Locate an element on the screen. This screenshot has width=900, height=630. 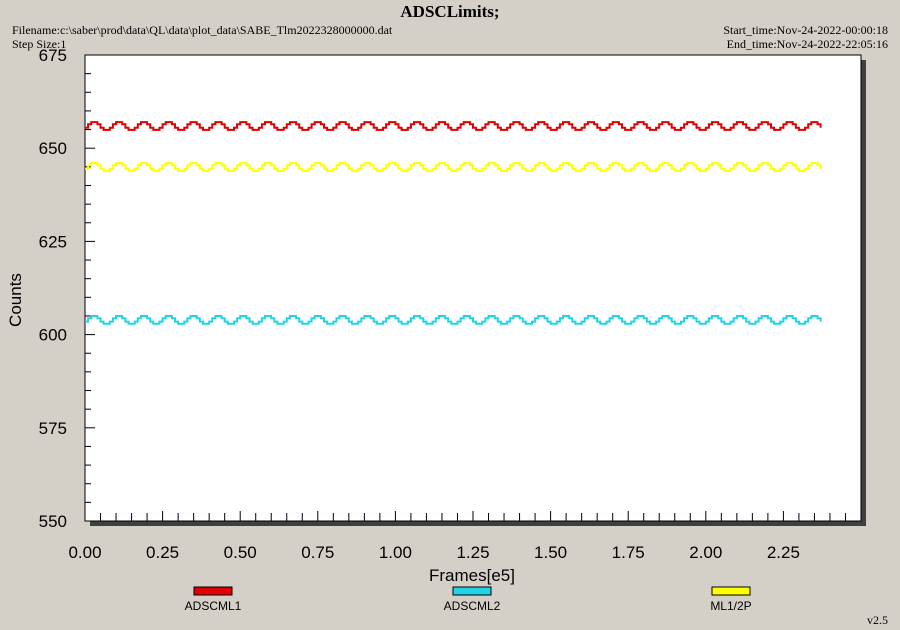
start-time-text: Start_time:Nov-24-2022-00:00:18 is located at coordinates (805, 30).